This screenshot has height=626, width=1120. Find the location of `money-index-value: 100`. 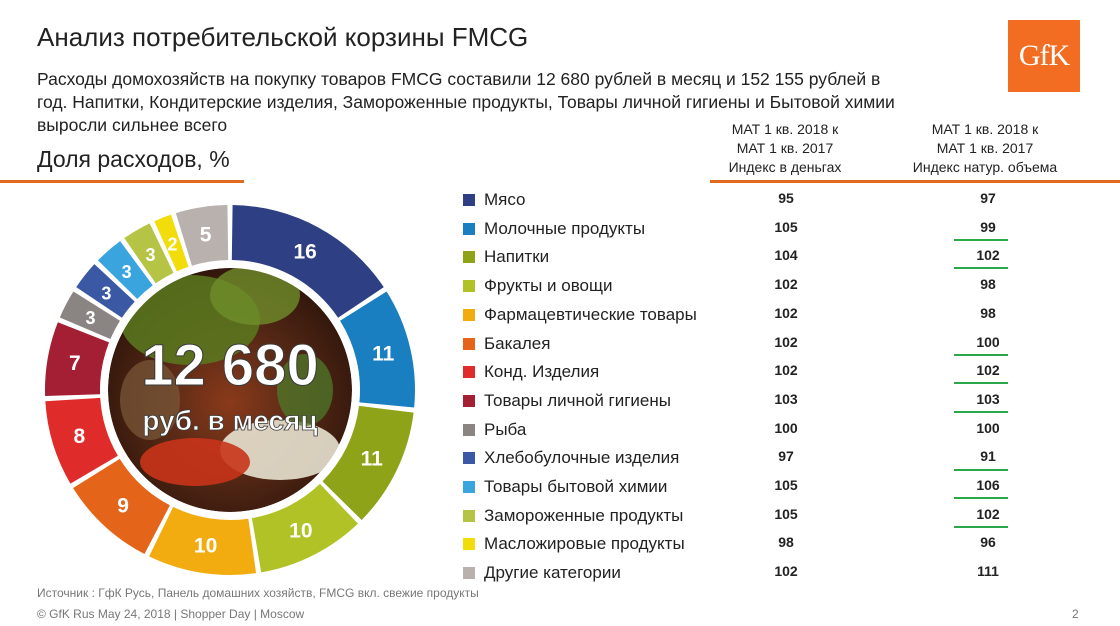

money-index-value: 100 is located at coordinates (786, 427).